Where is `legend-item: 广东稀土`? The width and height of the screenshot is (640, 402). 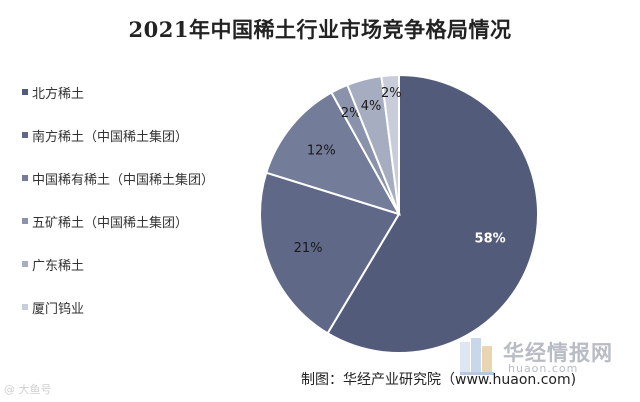 legend-item: 广东稀土 is located at coordinates (53, 264).